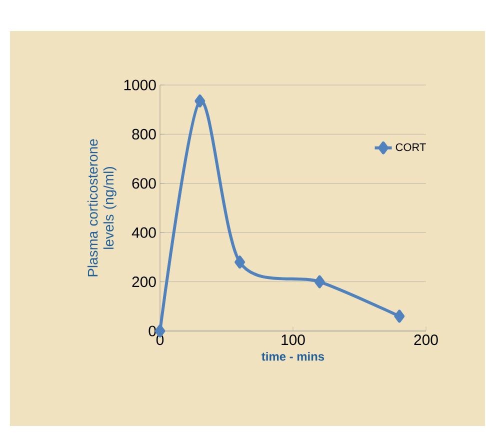 The image size is (486, 441). Describe the element at coordinates (144, 134) in the screenshot. I see `y-tick-label: 800` at that location.